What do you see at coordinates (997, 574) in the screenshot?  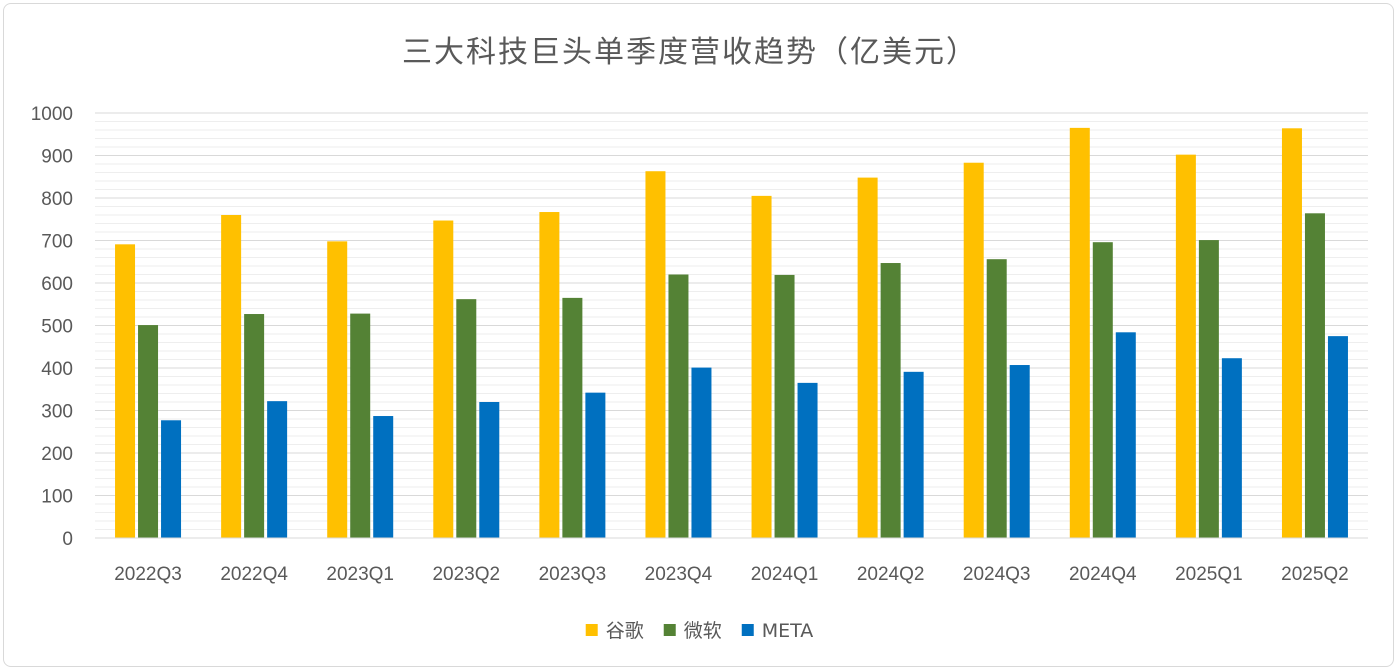 I see `x-tick-label: 2024Q3` at bounding box center [997, 574].